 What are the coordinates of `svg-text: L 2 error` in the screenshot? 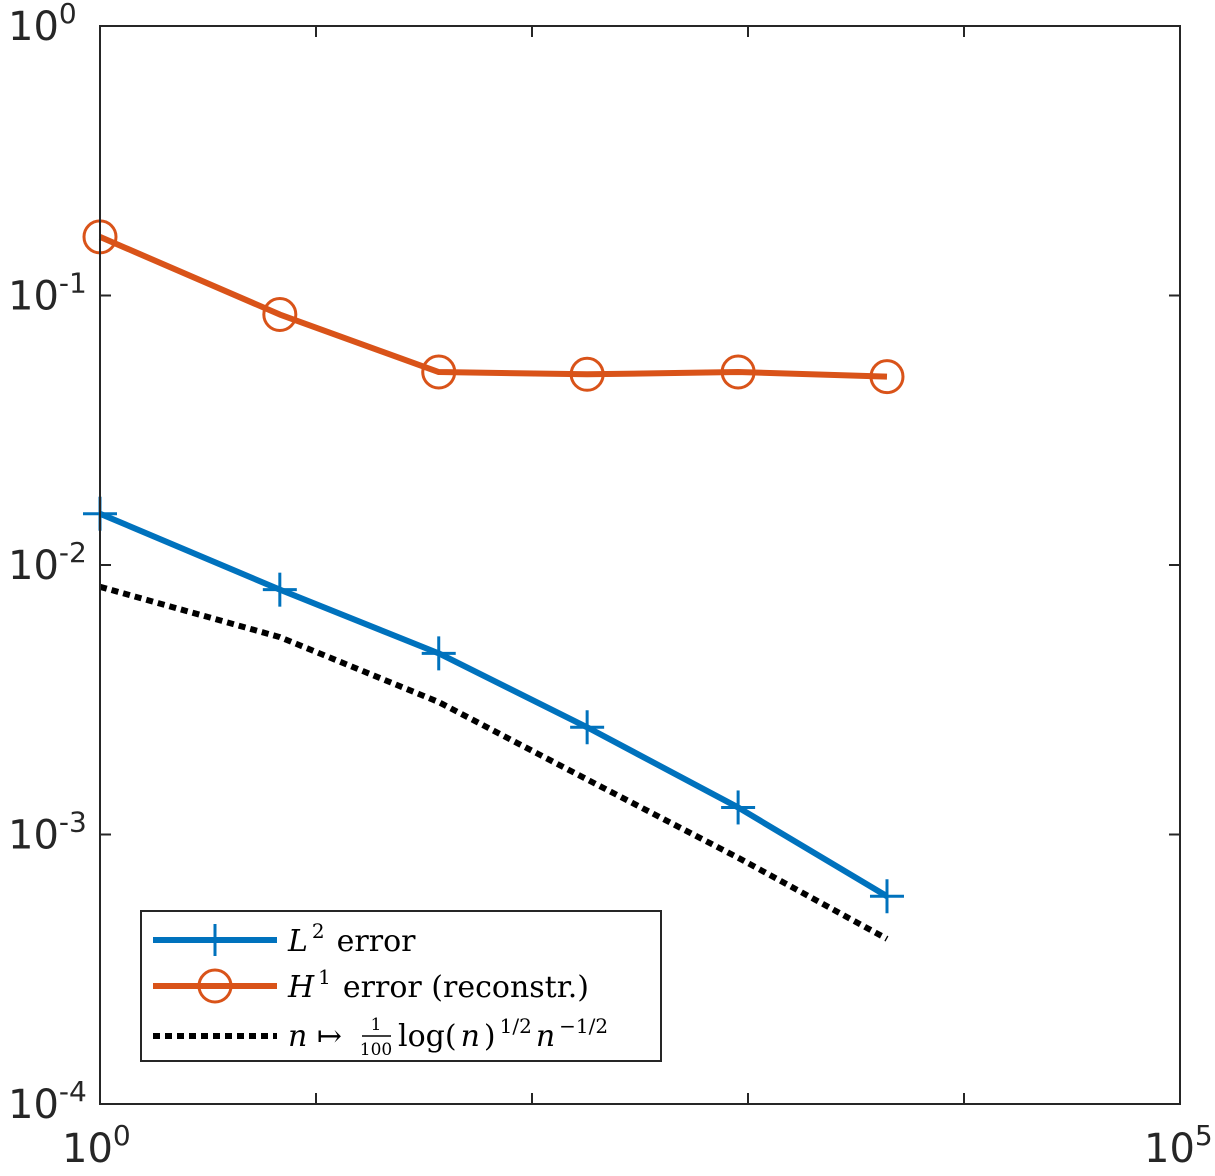 It's located at (351, 939).